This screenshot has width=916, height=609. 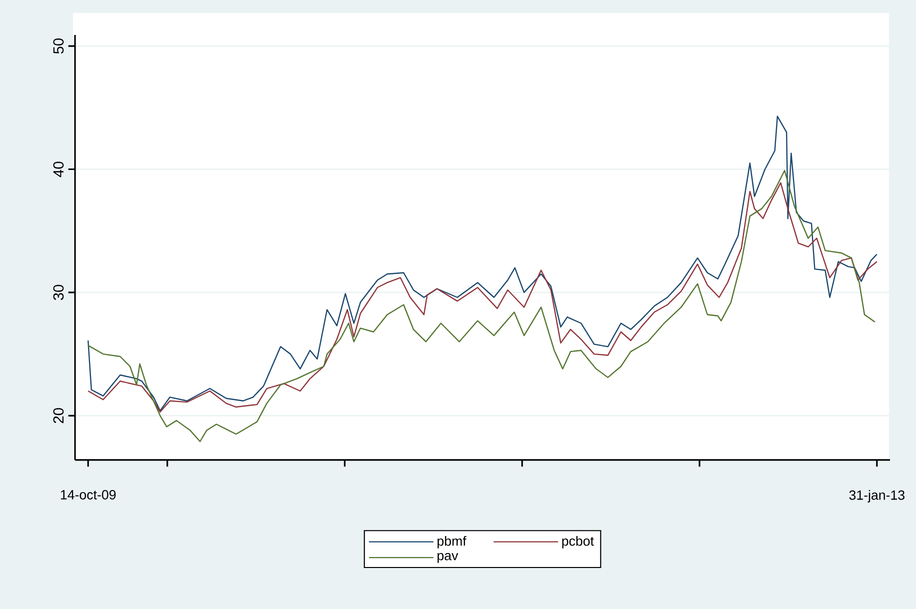 What do you see at coordinates (58, 292) in the screenshot?
I see `y-tick-label: 30` at bounding box center [58, 292].